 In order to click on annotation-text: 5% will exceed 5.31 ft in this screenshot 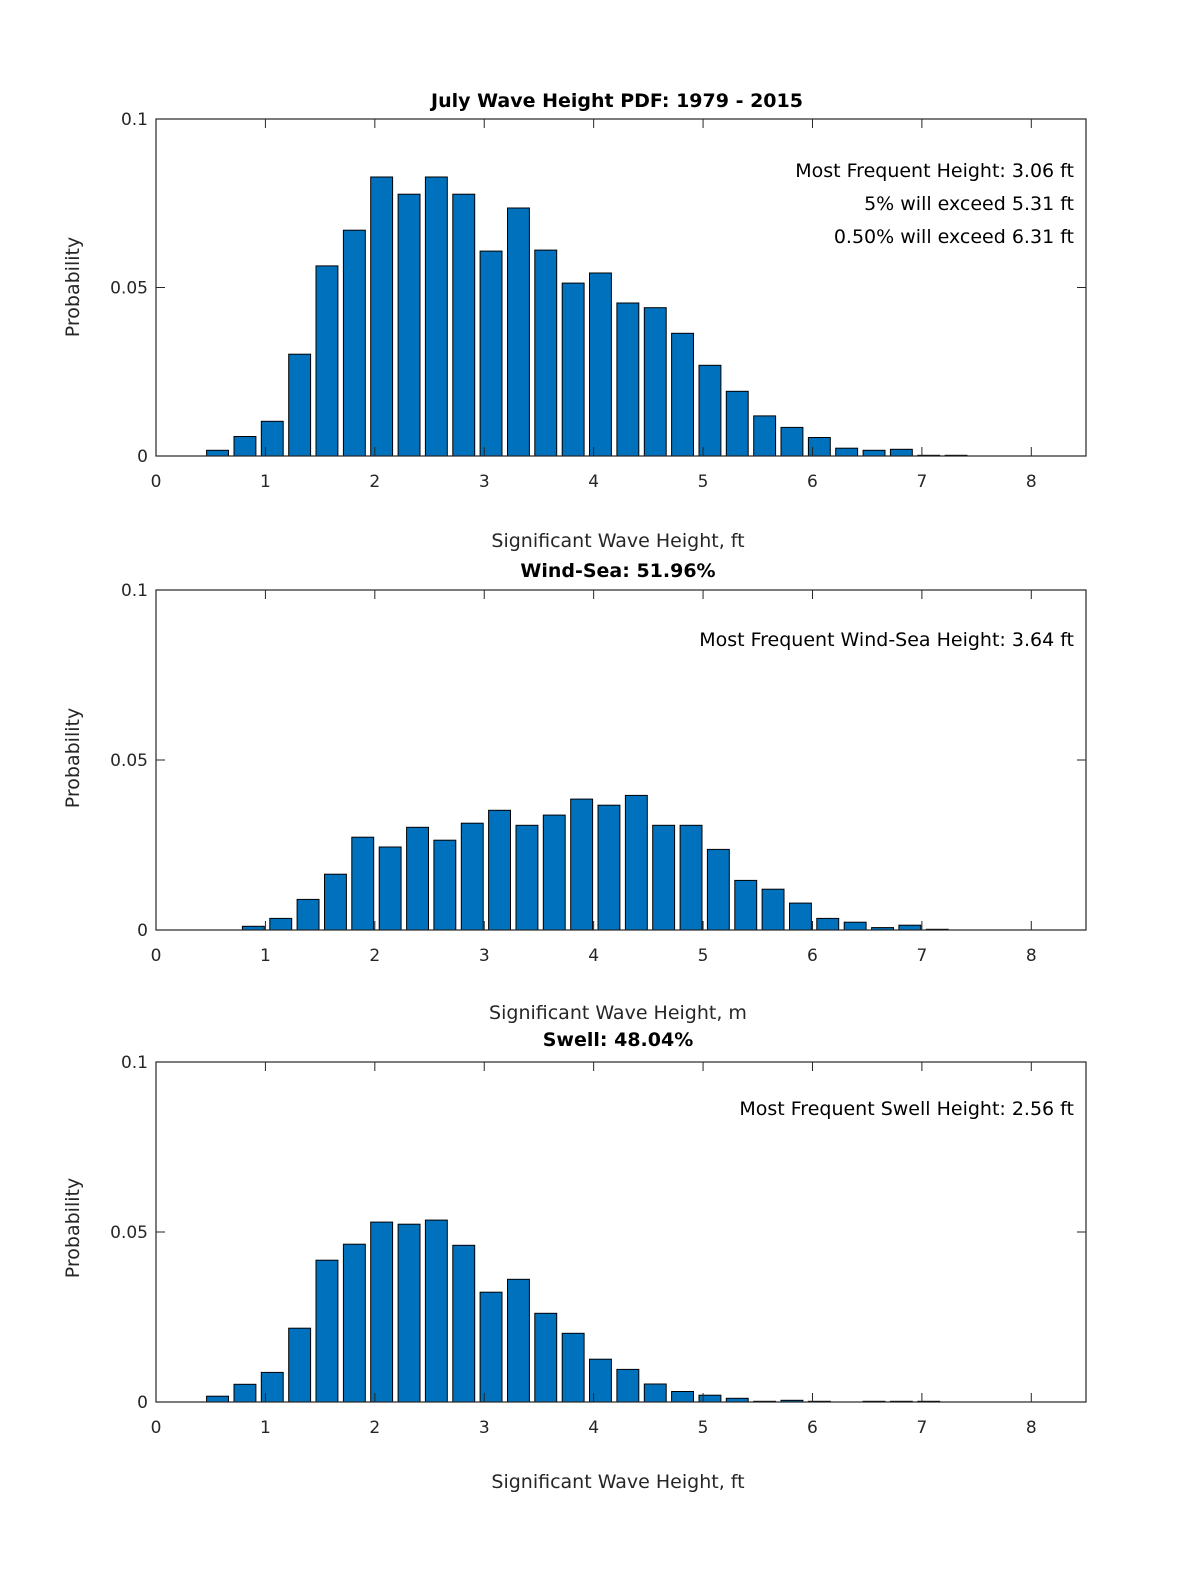, I will do `click(969, 204)`.